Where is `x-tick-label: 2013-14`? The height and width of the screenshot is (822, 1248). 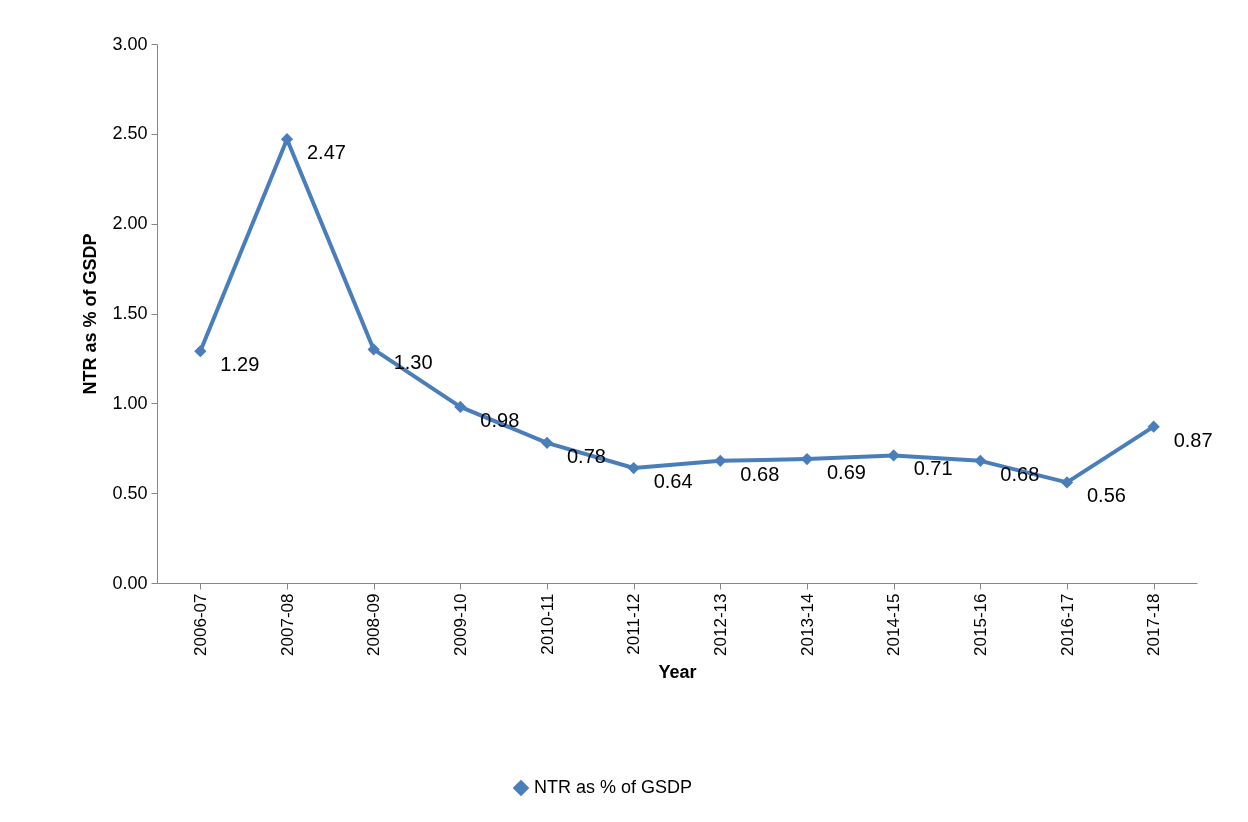 x-tick-label: 2013-14 is located at coordinates (807, 624).